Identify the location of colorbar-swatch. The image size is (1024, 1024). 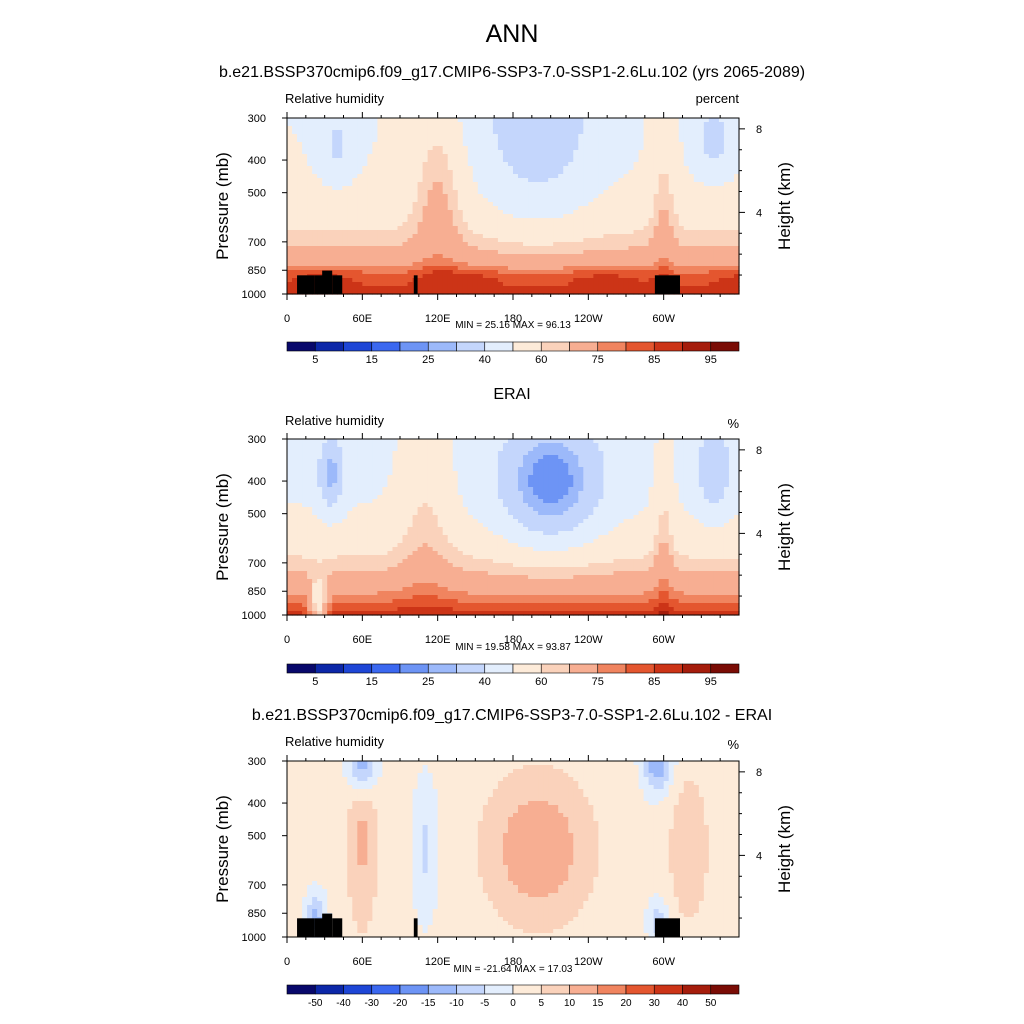
(668, 346).